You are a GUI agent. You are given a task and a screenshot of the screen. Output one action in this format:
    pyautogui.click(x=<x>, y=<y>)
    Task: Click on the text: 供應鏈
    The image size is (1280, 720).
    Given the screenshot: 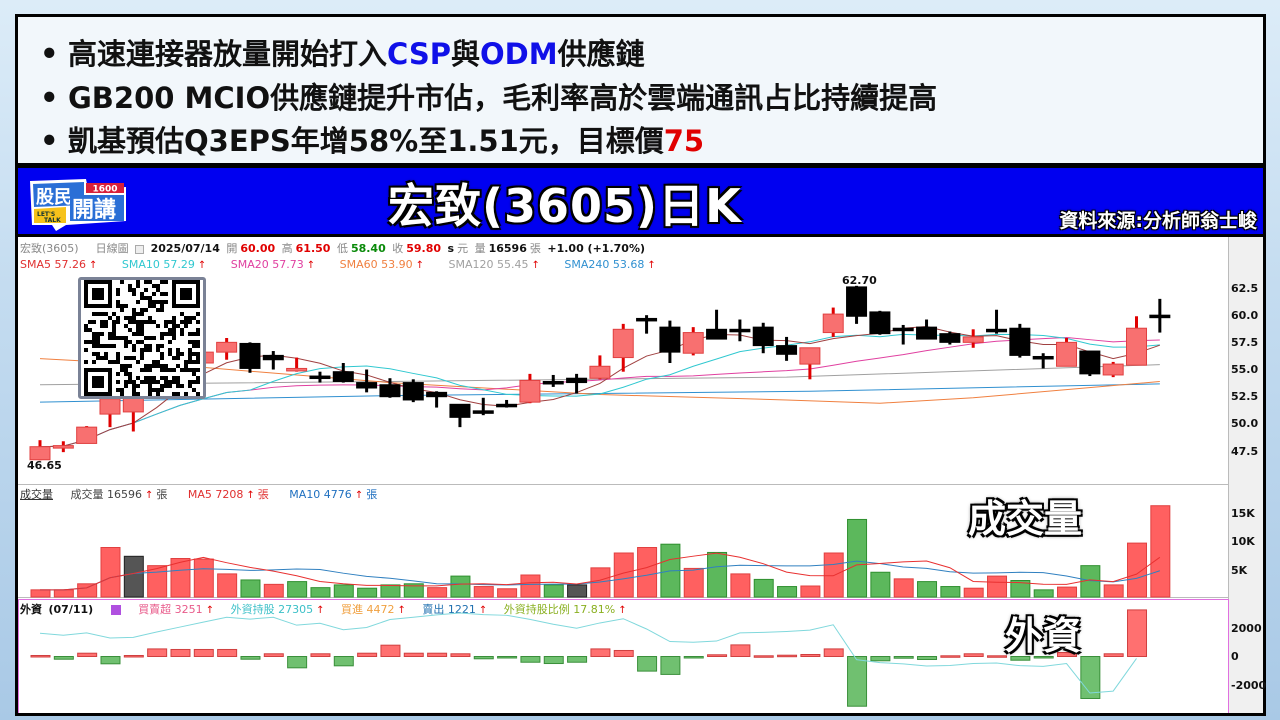 What is the action you would take?
    pyautogui.click(x=601, y=54)
    